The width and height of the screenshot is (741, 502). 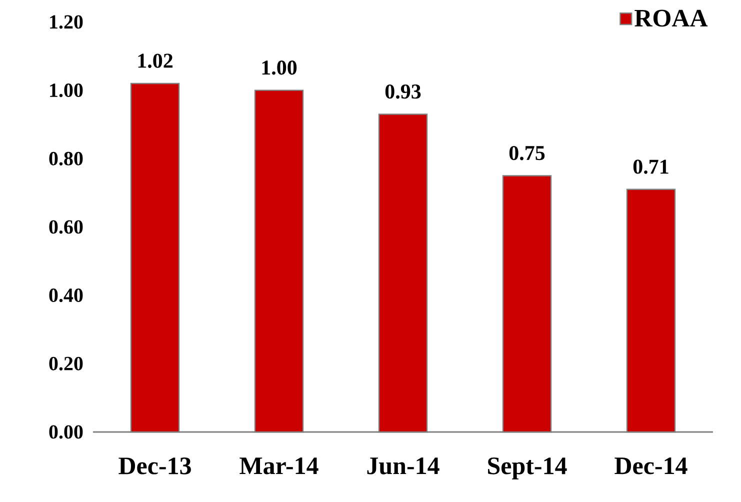 What do you see at coordinates (154, 466) in the screenshot?
I see `x-tick-label: Dec-13` at bounding box center [154, 466].